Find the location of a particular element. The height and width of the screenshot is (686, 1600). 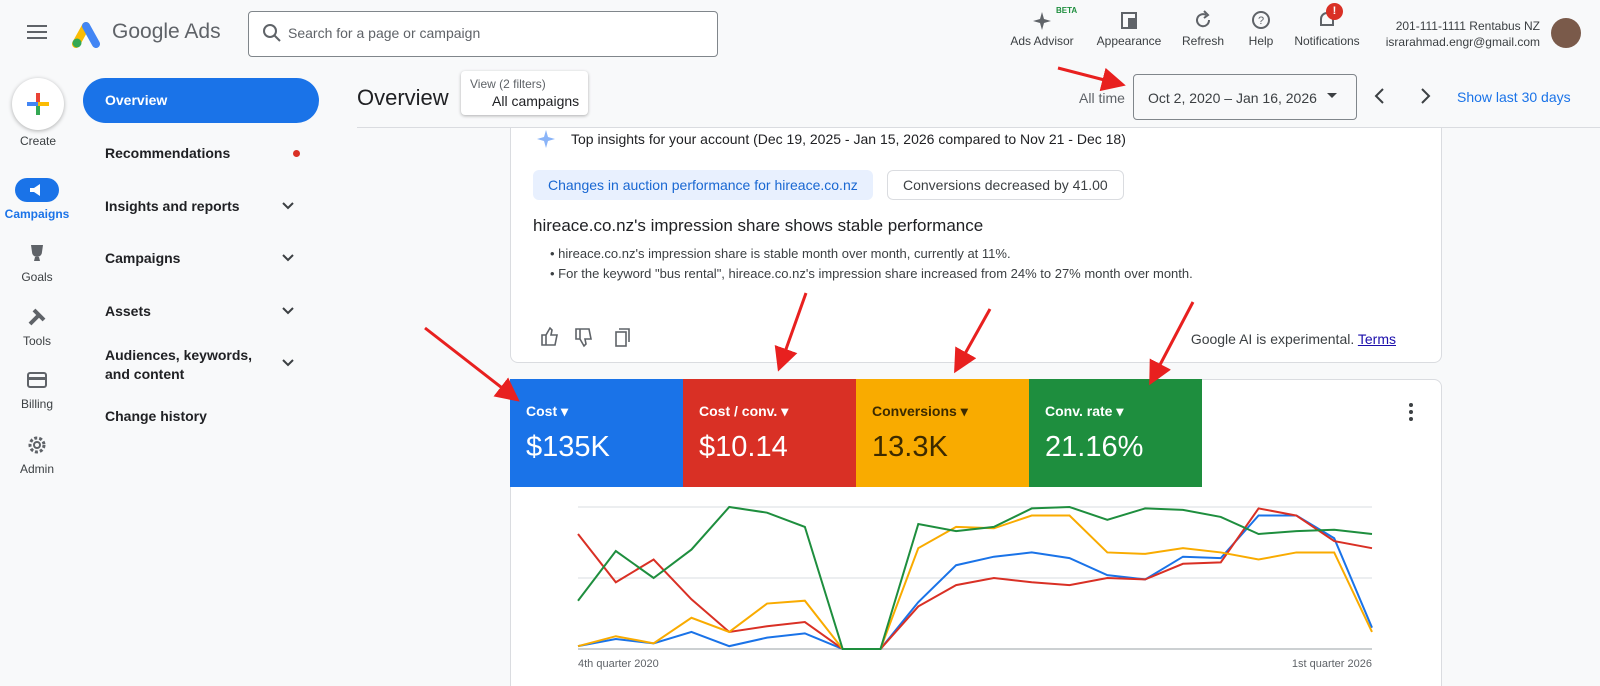

metric-tile: Cost / conv. ▾ $10.14 is located at coordinates (769, 433).